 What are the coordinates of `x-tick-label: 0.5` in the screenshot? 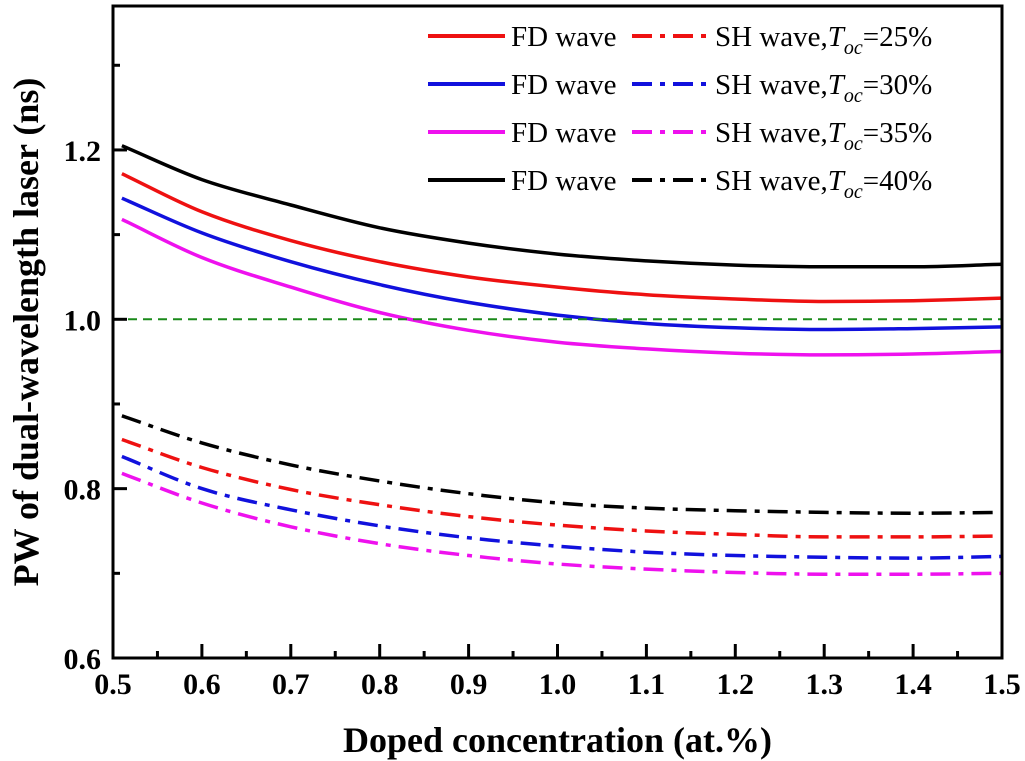 It's located at (113, 684).